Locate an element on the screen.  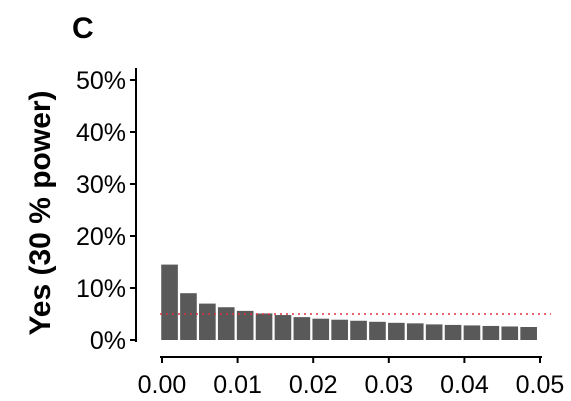
x-tick-label: 0.01 is located at coordinates (237, 385).